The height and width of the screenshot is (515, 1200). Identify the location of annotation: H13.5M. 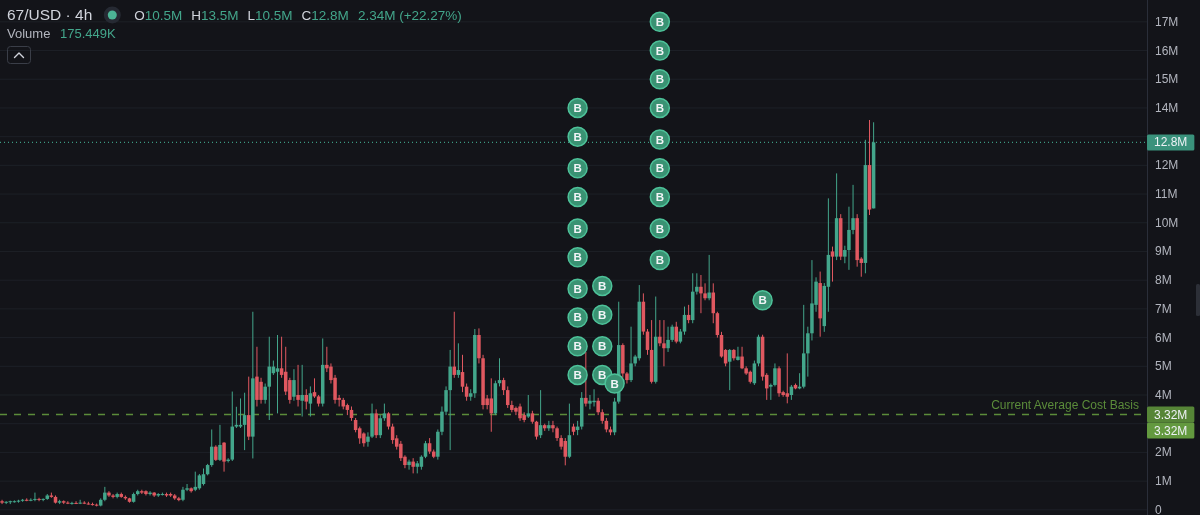
(215, 15).